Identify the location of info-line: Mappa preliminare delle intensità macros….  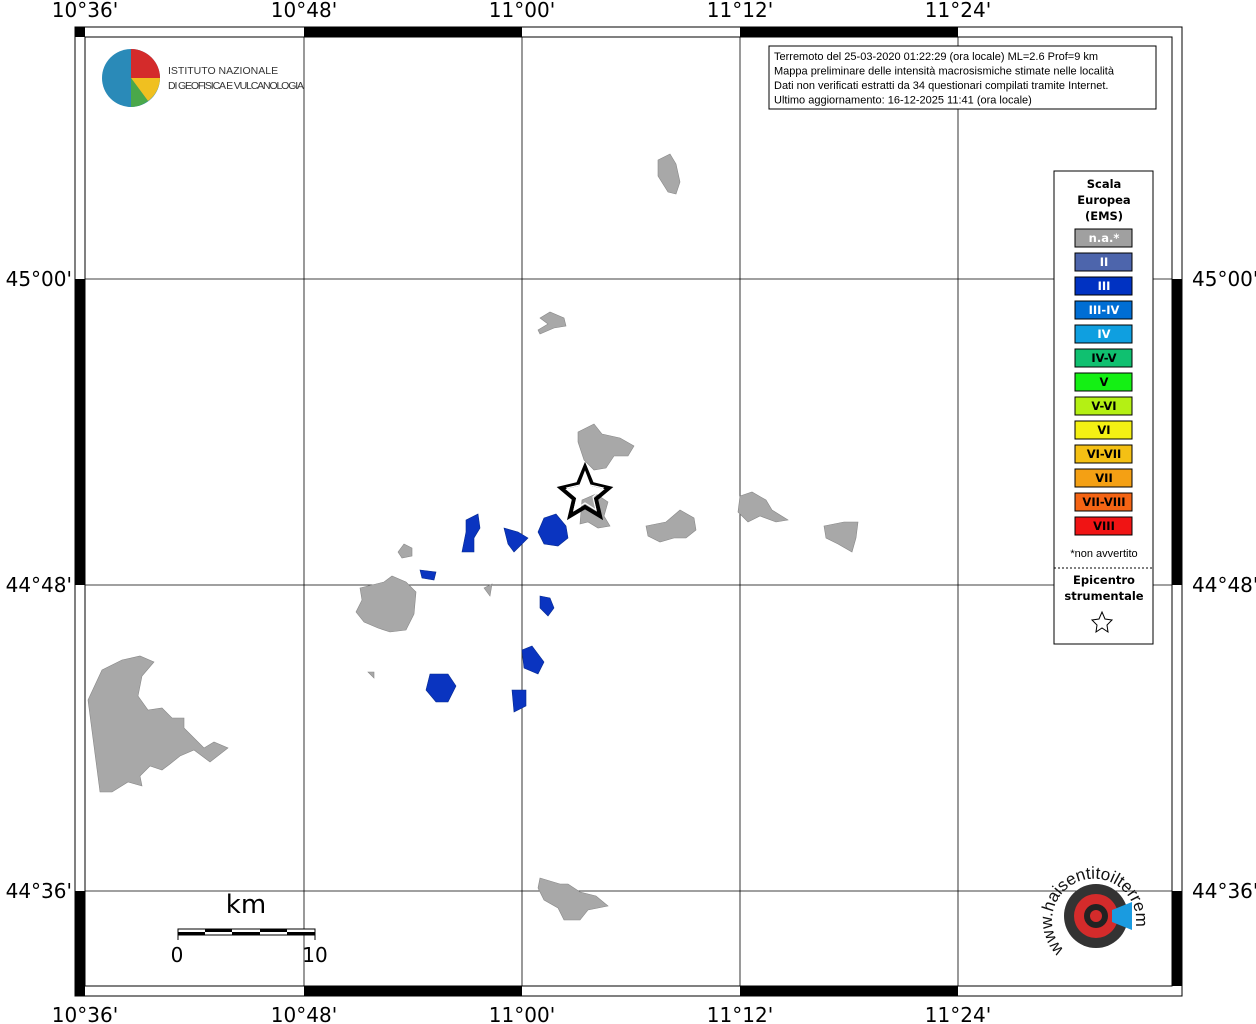
(944, 72).